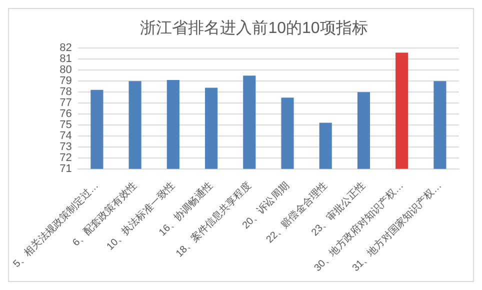  I want to click on y-tick-label: 75, so click(66, 125).